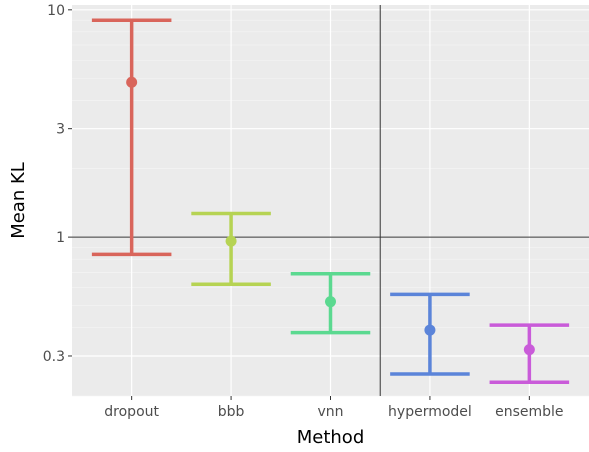 The width and height of the screenshot is (589, 452). Describe the element at coordinates (430, 412) in the screenshot. I see `x-tick-label: hypermodel` at that location.